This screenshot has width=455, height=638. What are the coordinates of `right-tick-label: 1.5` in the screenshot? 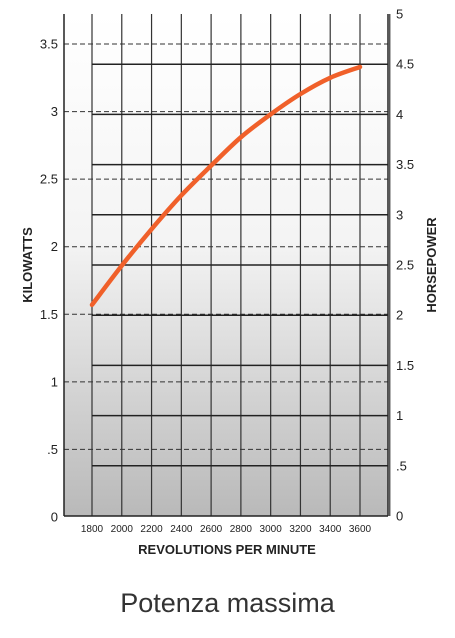 It's located at (405, 365).